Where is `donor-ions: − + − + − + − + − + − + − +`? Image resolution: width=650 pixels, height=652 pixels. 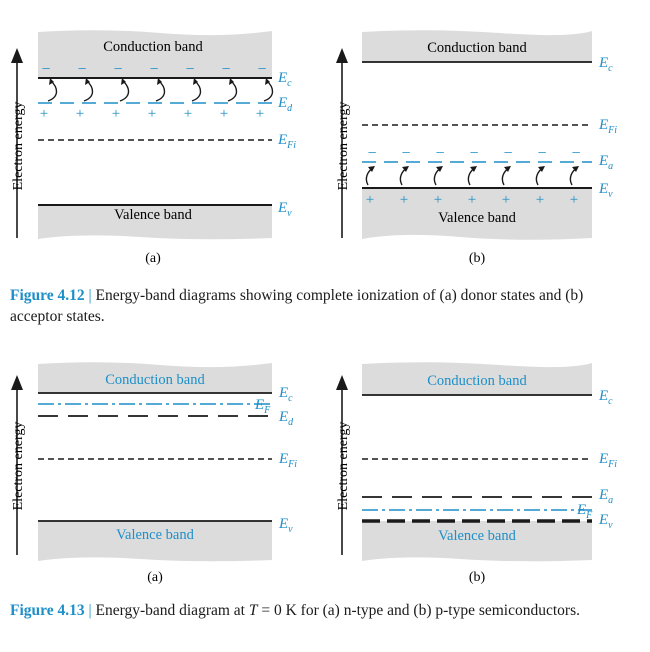
donor-ions: − + − + − + − + − + − + − + is located at coordinates (157, 91).